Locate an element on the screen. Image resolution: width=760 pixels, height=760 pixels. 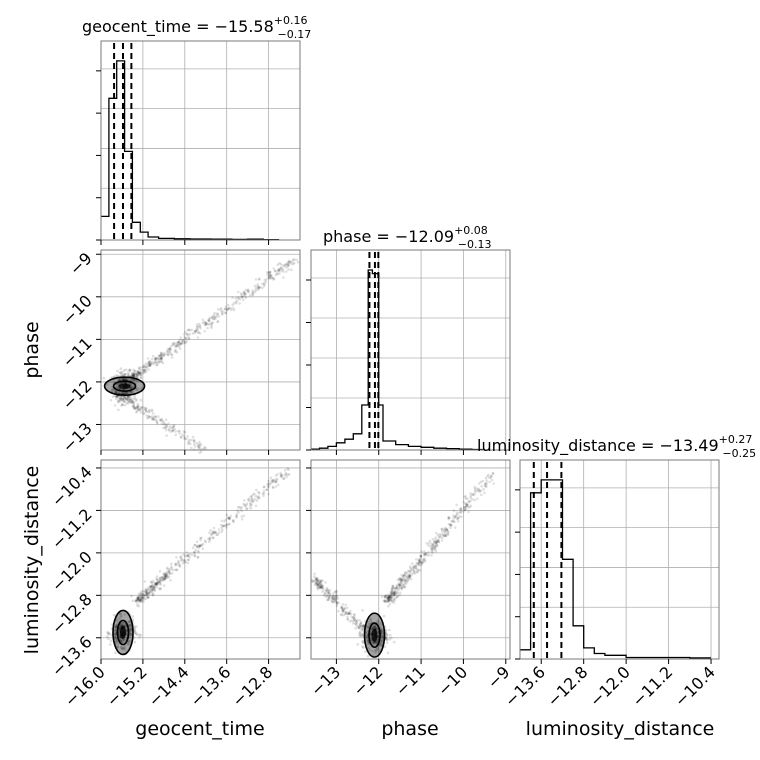
ytick-label-phase-1: −12 is located at coordinates (77, 394).